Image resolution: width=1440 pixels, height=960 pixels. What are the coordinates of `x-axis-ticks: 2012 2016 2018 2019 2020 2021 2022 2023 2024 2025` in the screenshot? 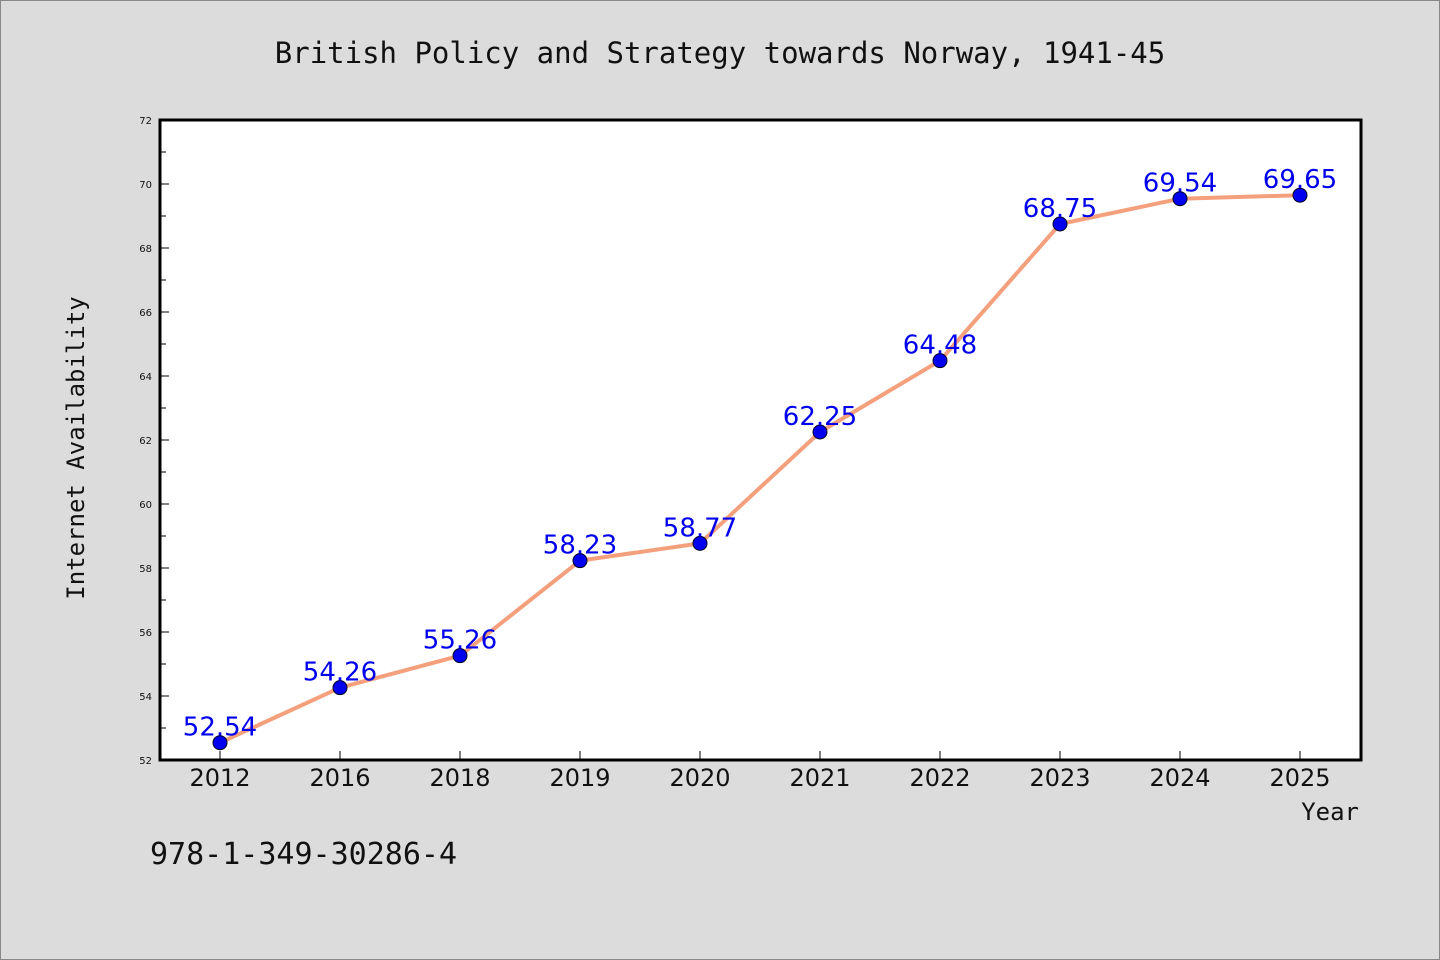 It's located at (760, 771).